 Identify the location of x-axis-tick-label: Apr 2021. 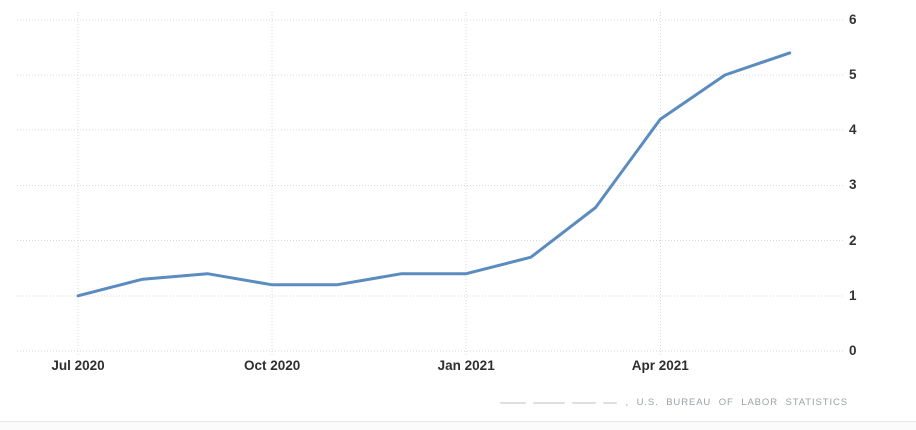
(660, 365).